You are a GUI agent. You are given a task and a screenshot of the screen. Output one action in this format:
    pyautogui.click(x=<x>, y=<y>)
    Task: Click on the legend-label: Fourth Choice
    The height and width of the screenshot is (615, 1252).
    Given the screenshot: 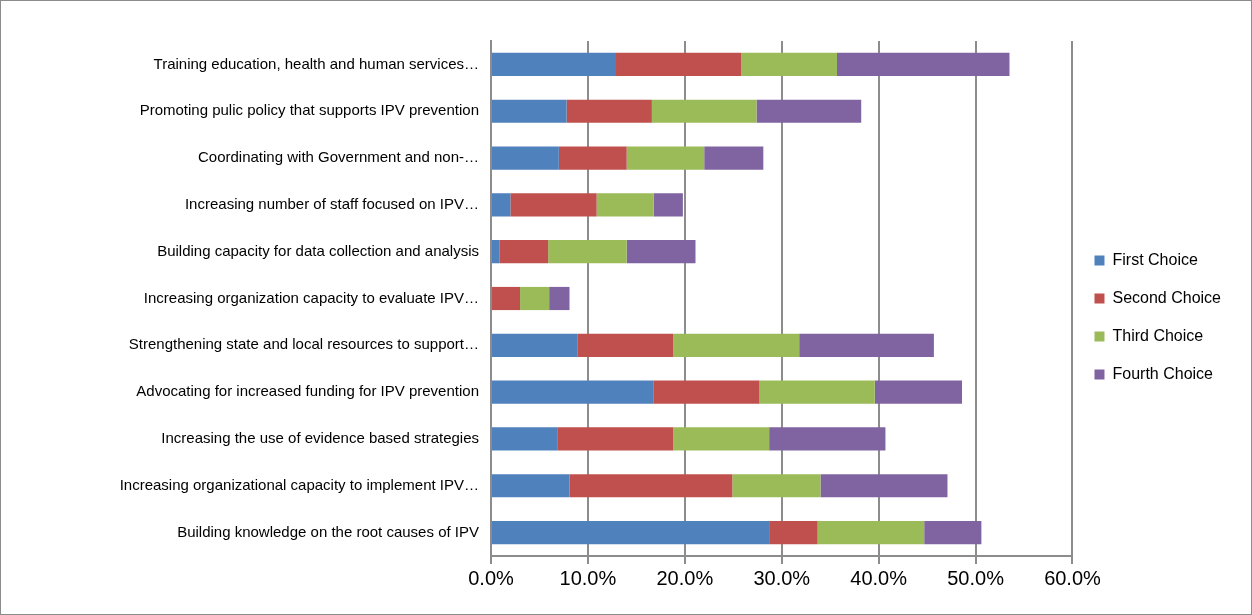 What is the action you would take?
    pyautogui.click(x=1163, y=373)
    